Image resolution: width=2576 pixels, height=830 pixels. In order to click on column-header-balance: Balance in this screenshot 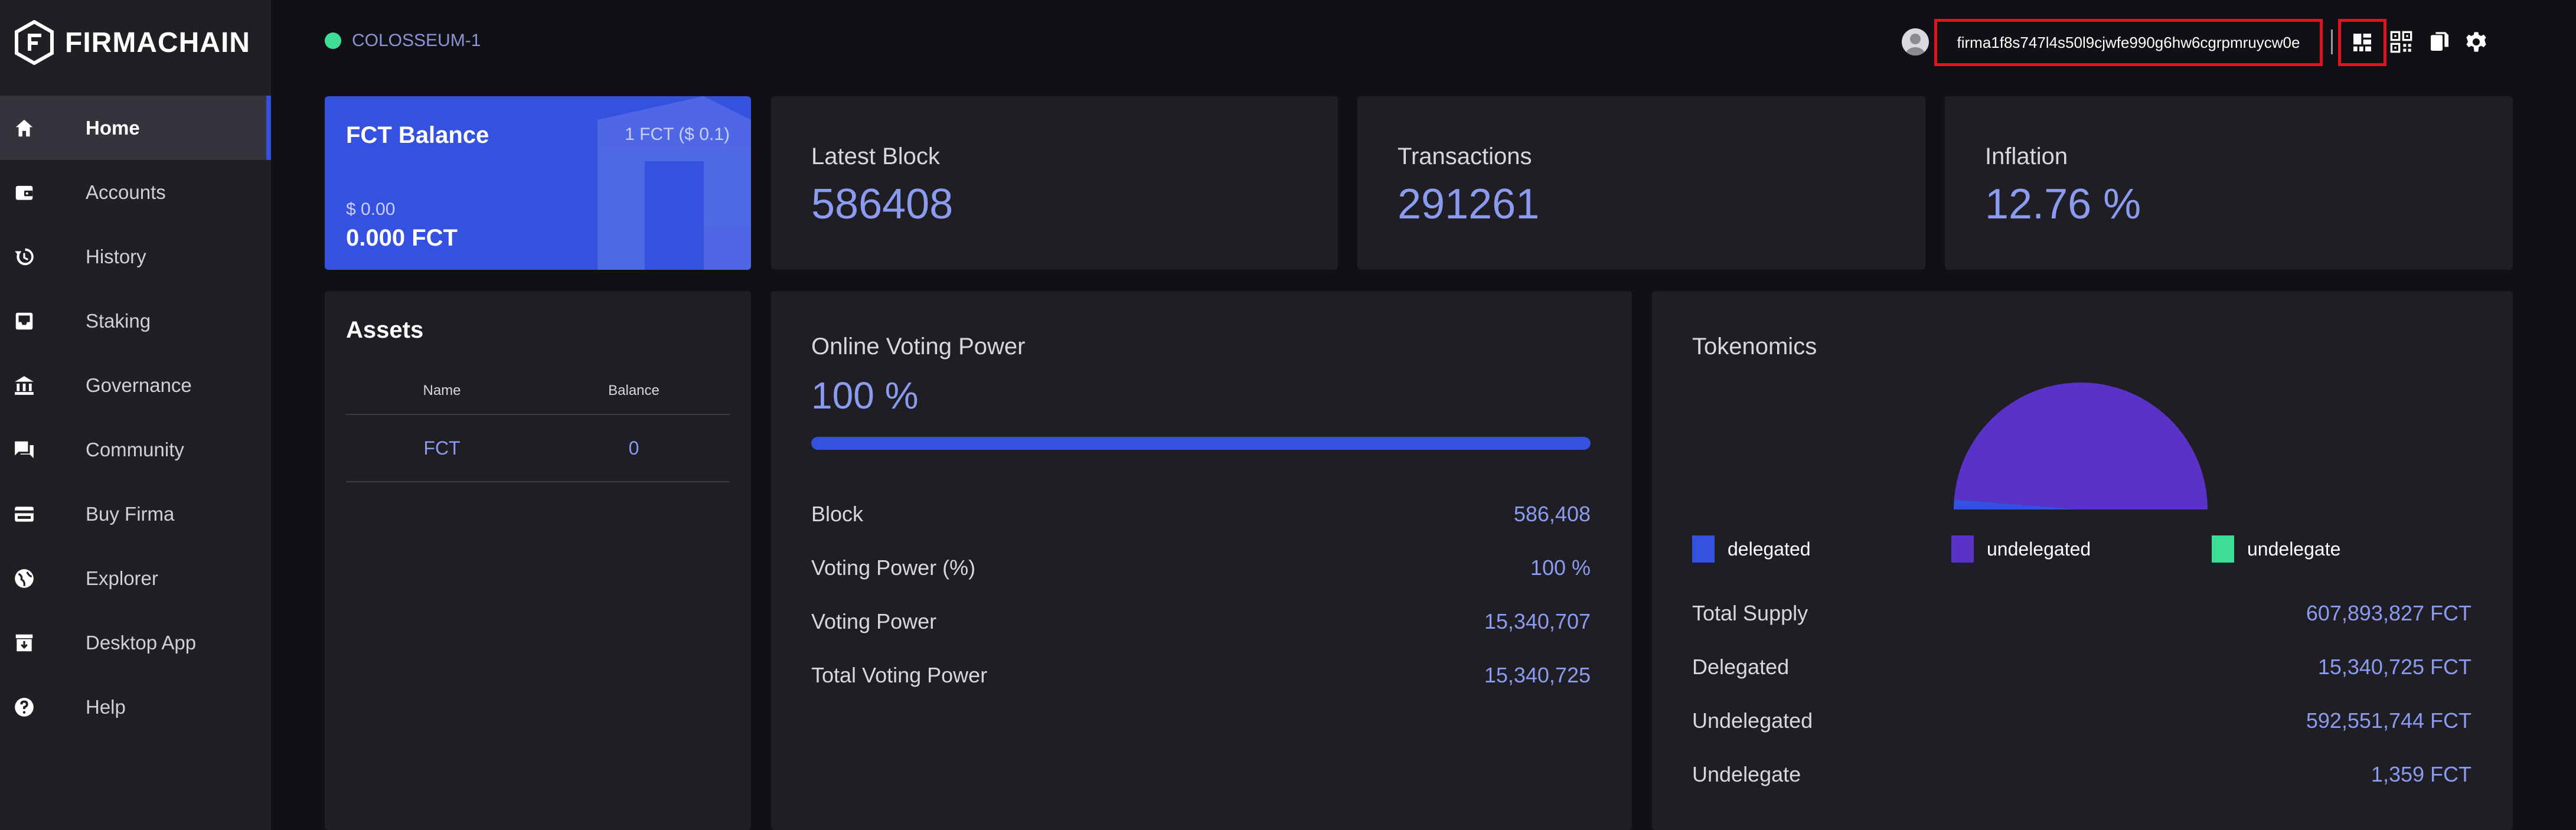, I will do `click(633, 390)`.